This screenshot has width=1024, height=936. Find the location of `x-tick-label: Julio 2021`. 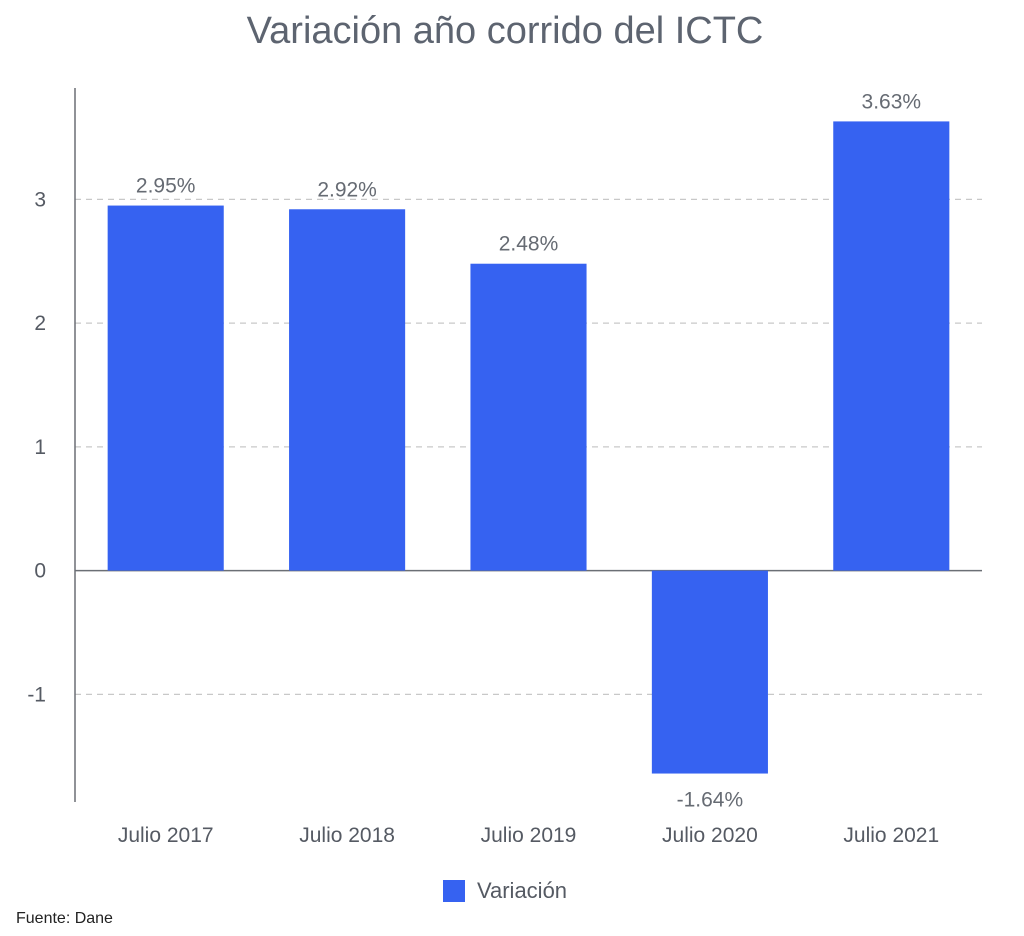

x-tick-label: Julio 2021 is located at coordinates (891, 835).